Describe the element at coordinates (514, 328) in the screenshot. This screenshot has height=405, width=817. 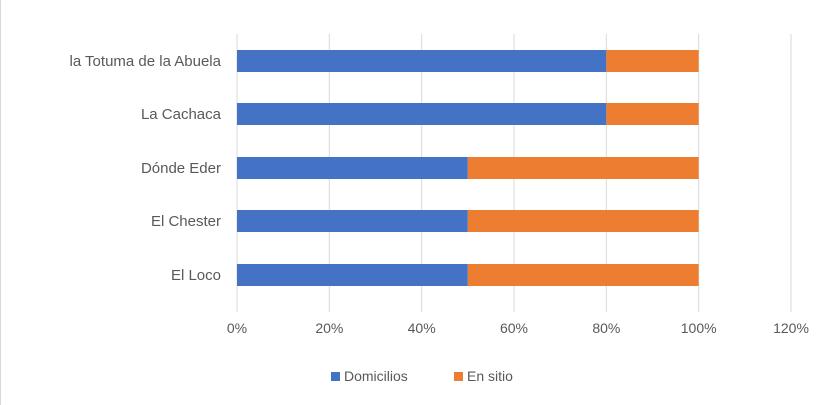
I see `x-tick-label: 60%` at that location.